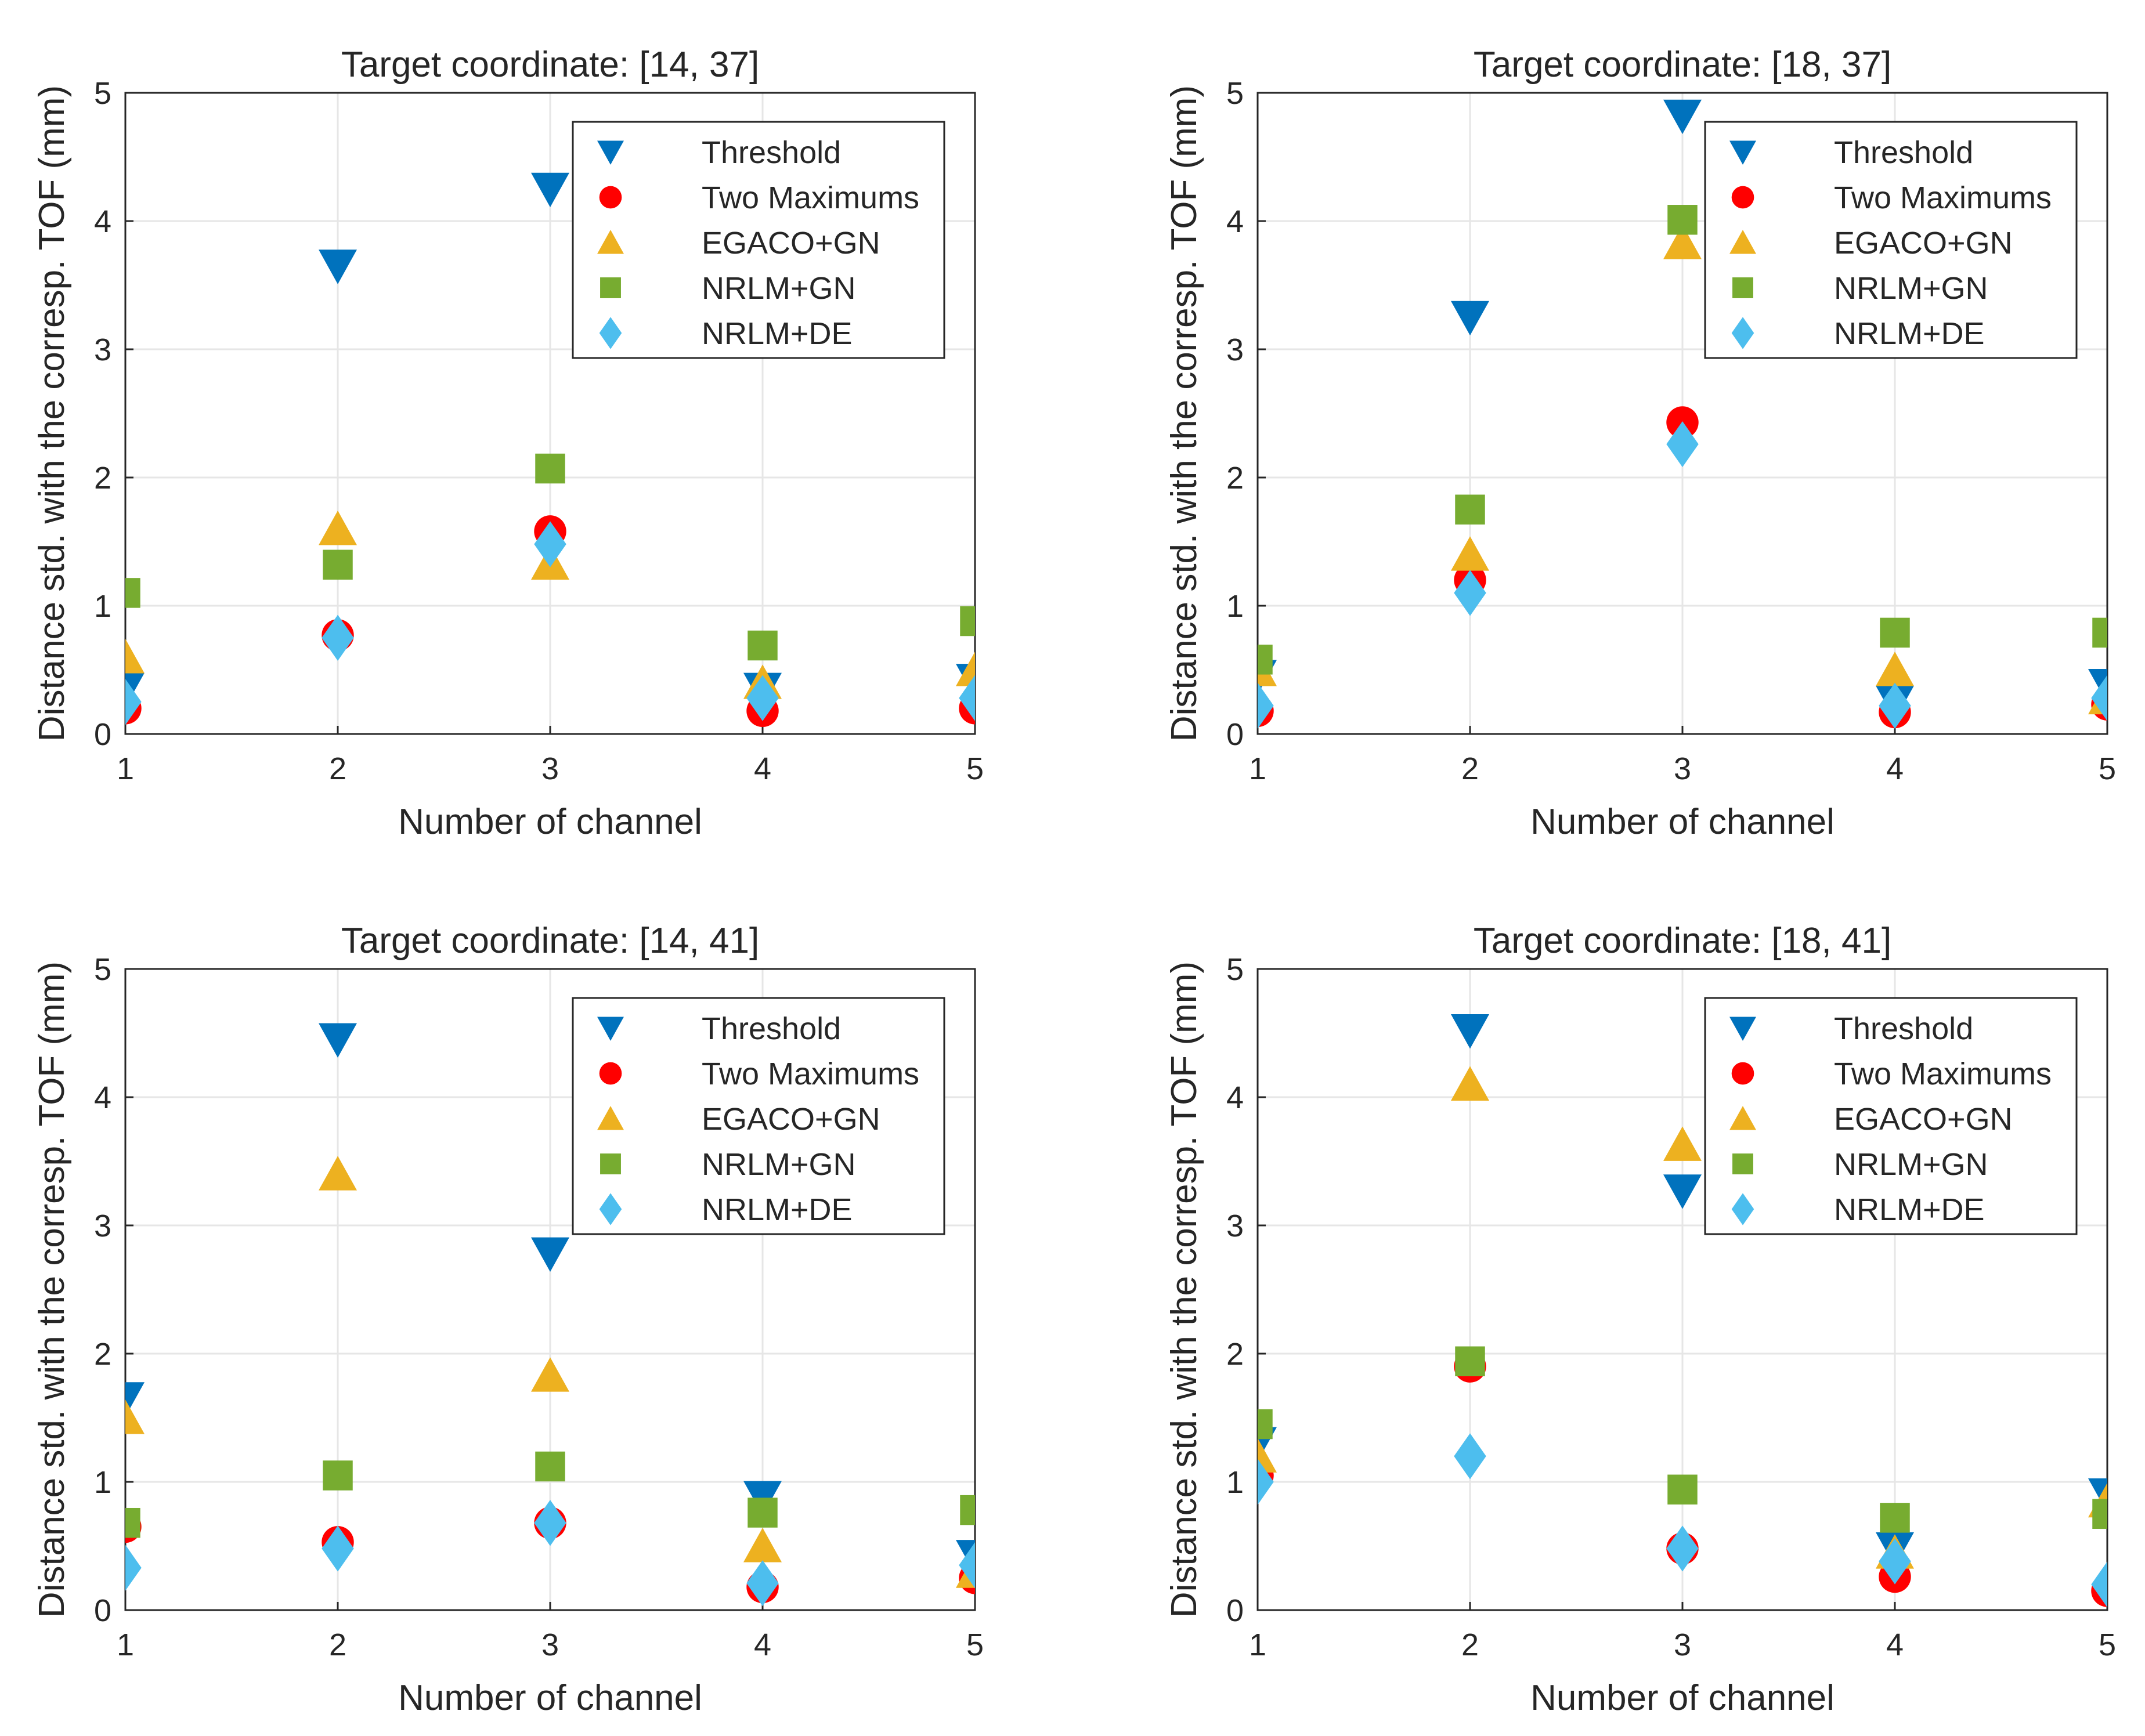  I want to click on chart-title: Target coordinate: [18, 37], so click(1683, 65).